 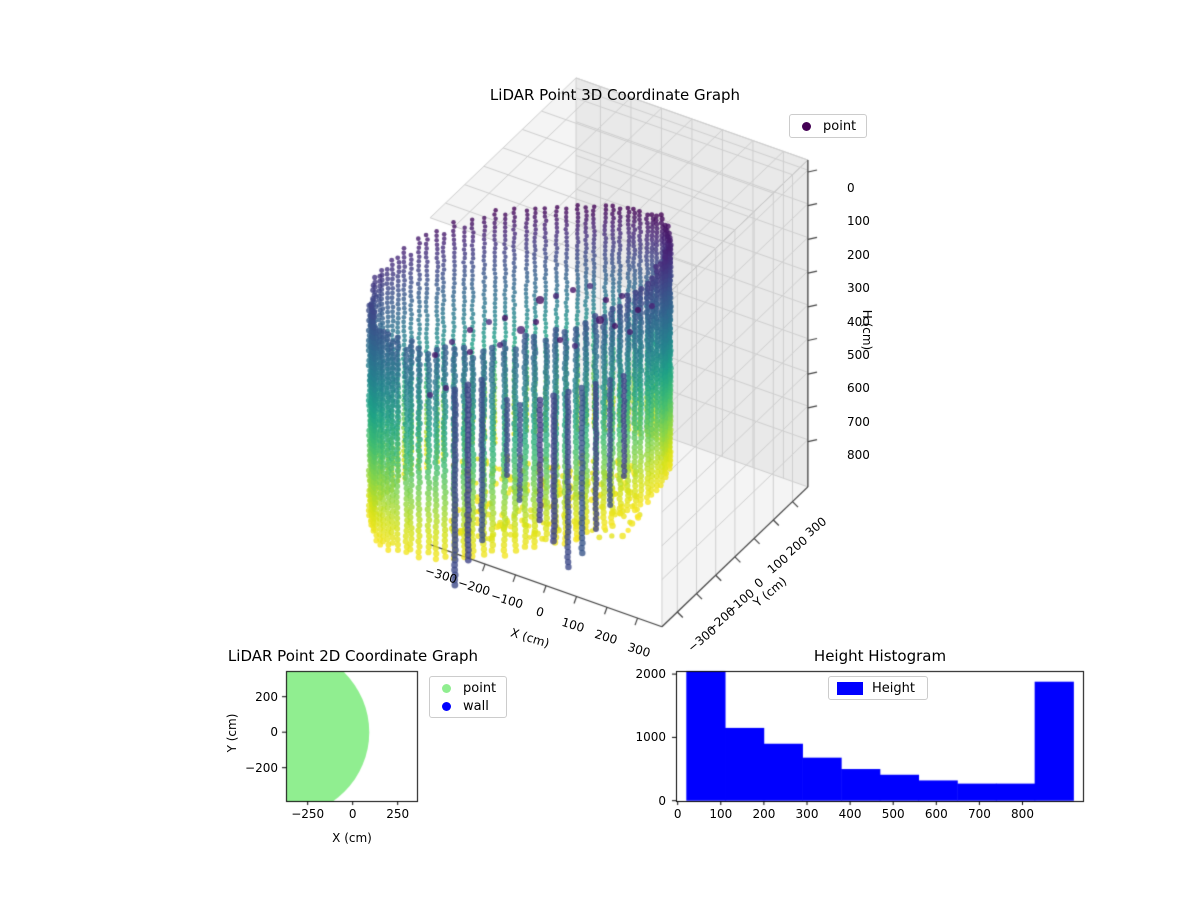 I want to click on plot2d-ylabel: Y (cm), so click(x=232, y=733).